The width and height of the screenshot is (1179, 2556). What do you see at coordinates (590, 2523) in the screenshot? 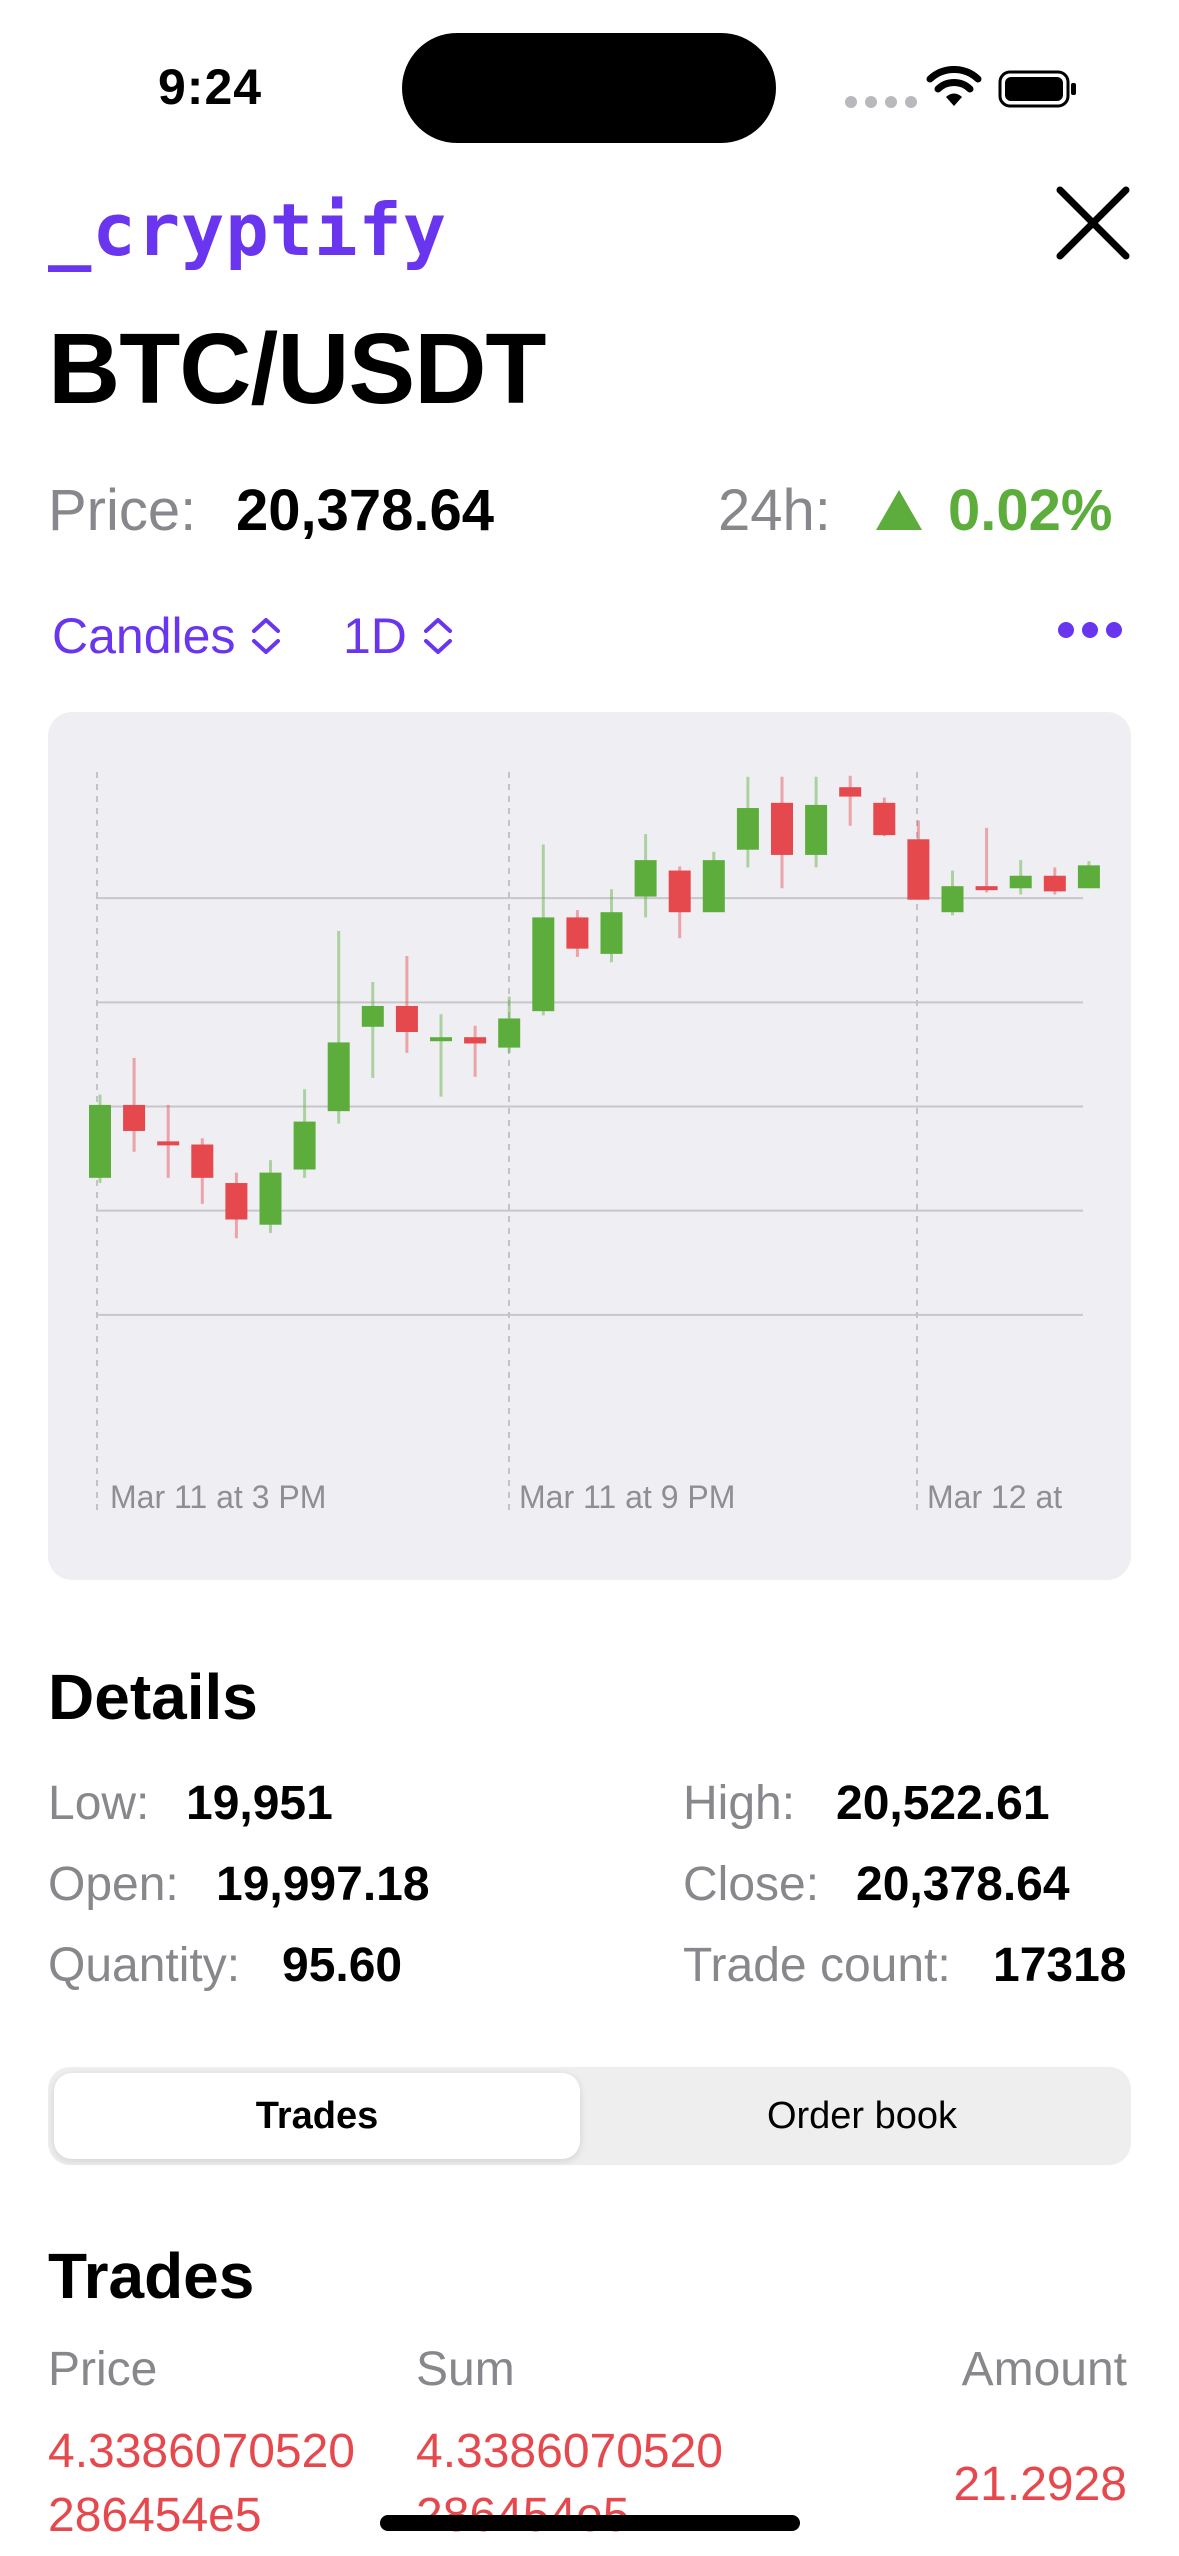
I see `home-indicator` at bounding box center [590, 2523].